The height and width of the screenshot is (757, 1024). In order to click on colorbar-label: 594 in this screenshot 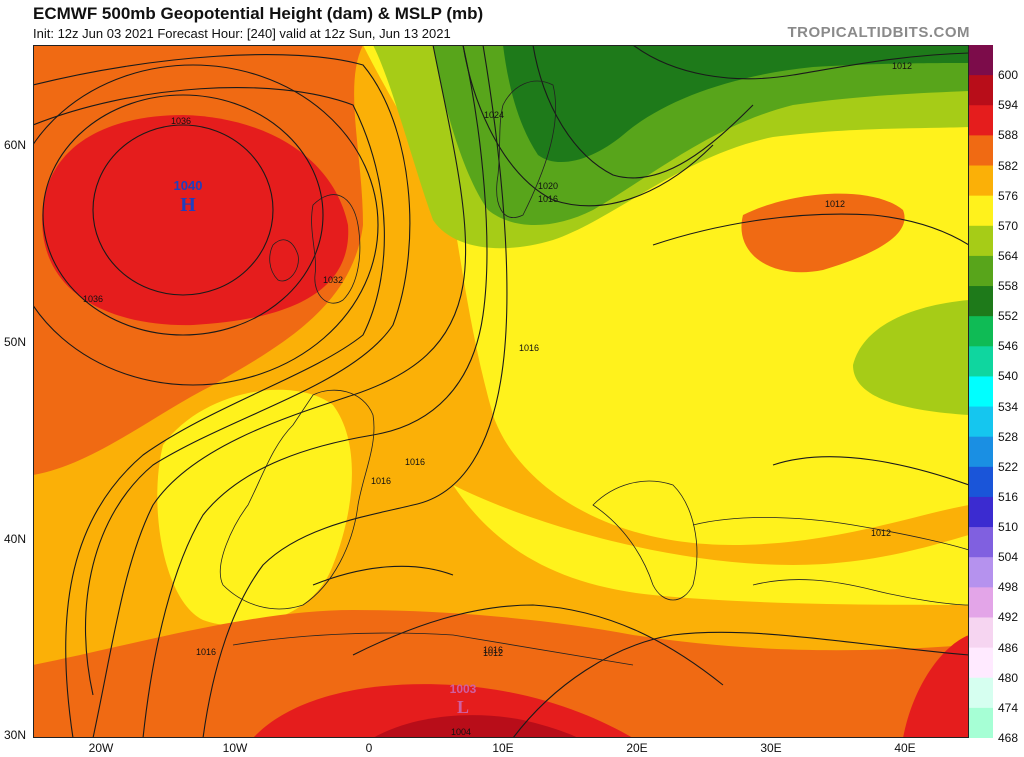, I will do `click(1008, 105)`.